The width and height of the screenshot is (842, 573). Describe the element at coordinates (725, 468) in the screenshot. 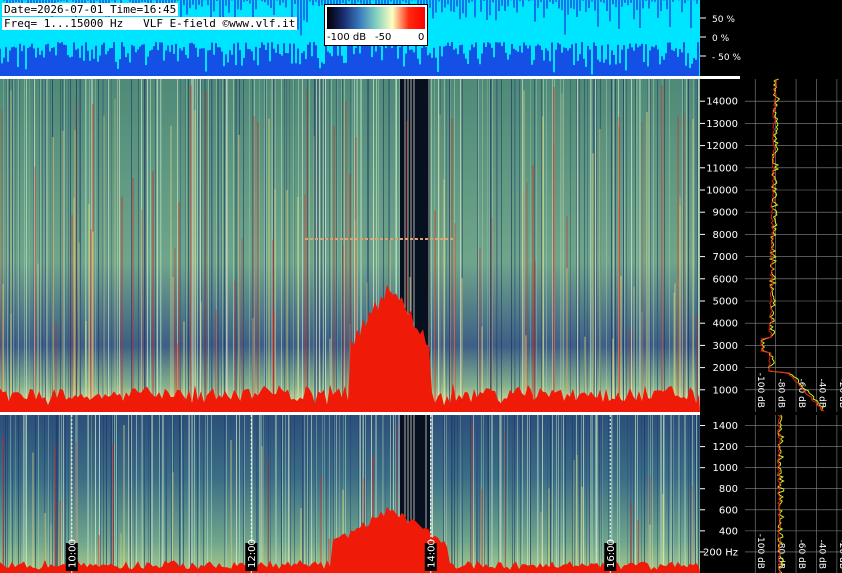

I see `frequency-axis-low-tick-label: 1000` at that location.